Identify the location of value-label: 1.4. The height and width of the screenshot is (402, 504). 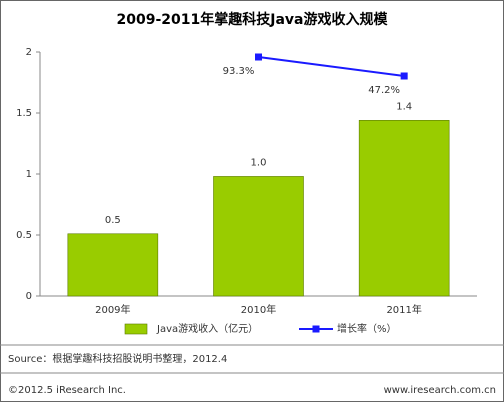
(404, 106).